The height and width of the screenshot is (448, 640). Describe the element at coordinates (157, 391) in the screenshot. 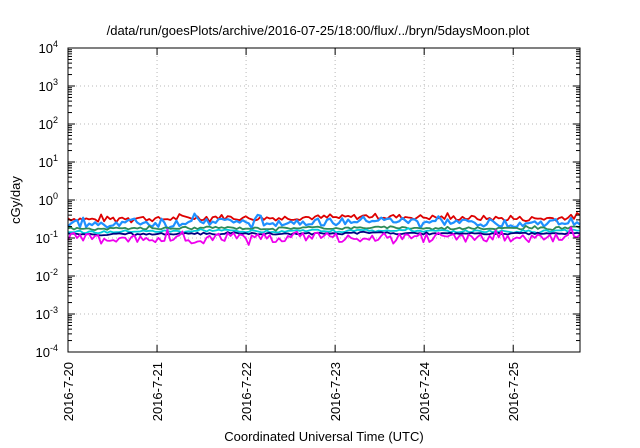

I see `x-tick-label: 2016-7-21` at that location.